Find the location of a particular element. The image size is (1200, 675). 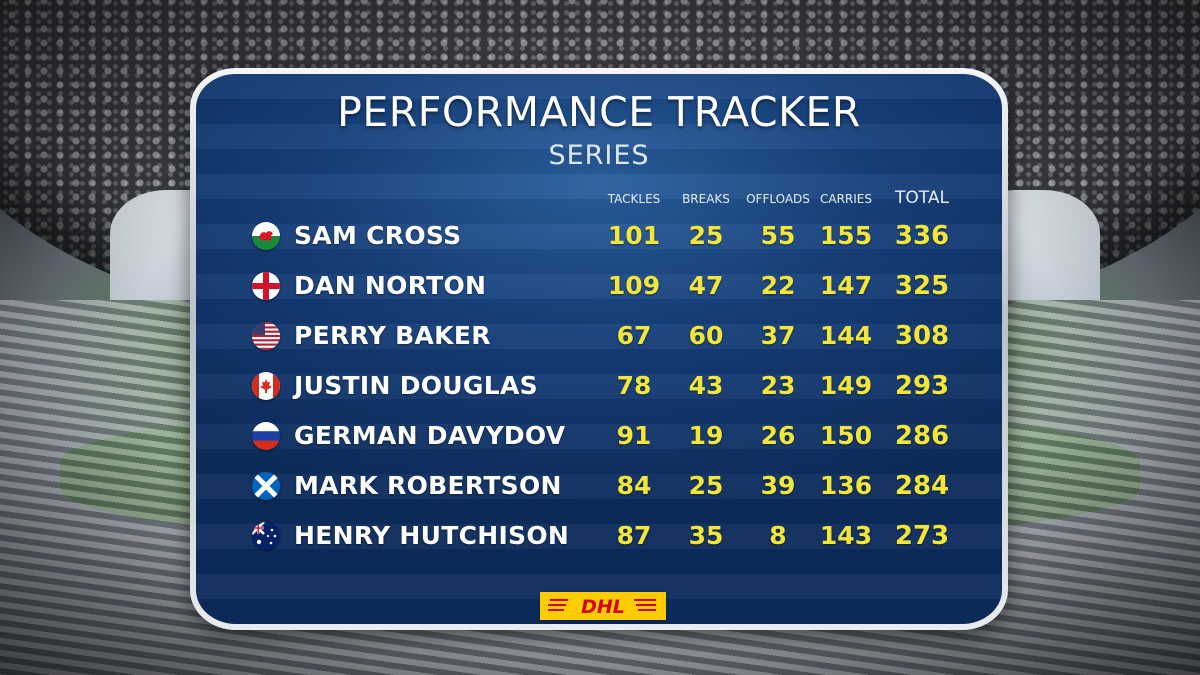

table-row: PERRY BAKER 67 60 37 144 308 is located at coordinates (599, 340).